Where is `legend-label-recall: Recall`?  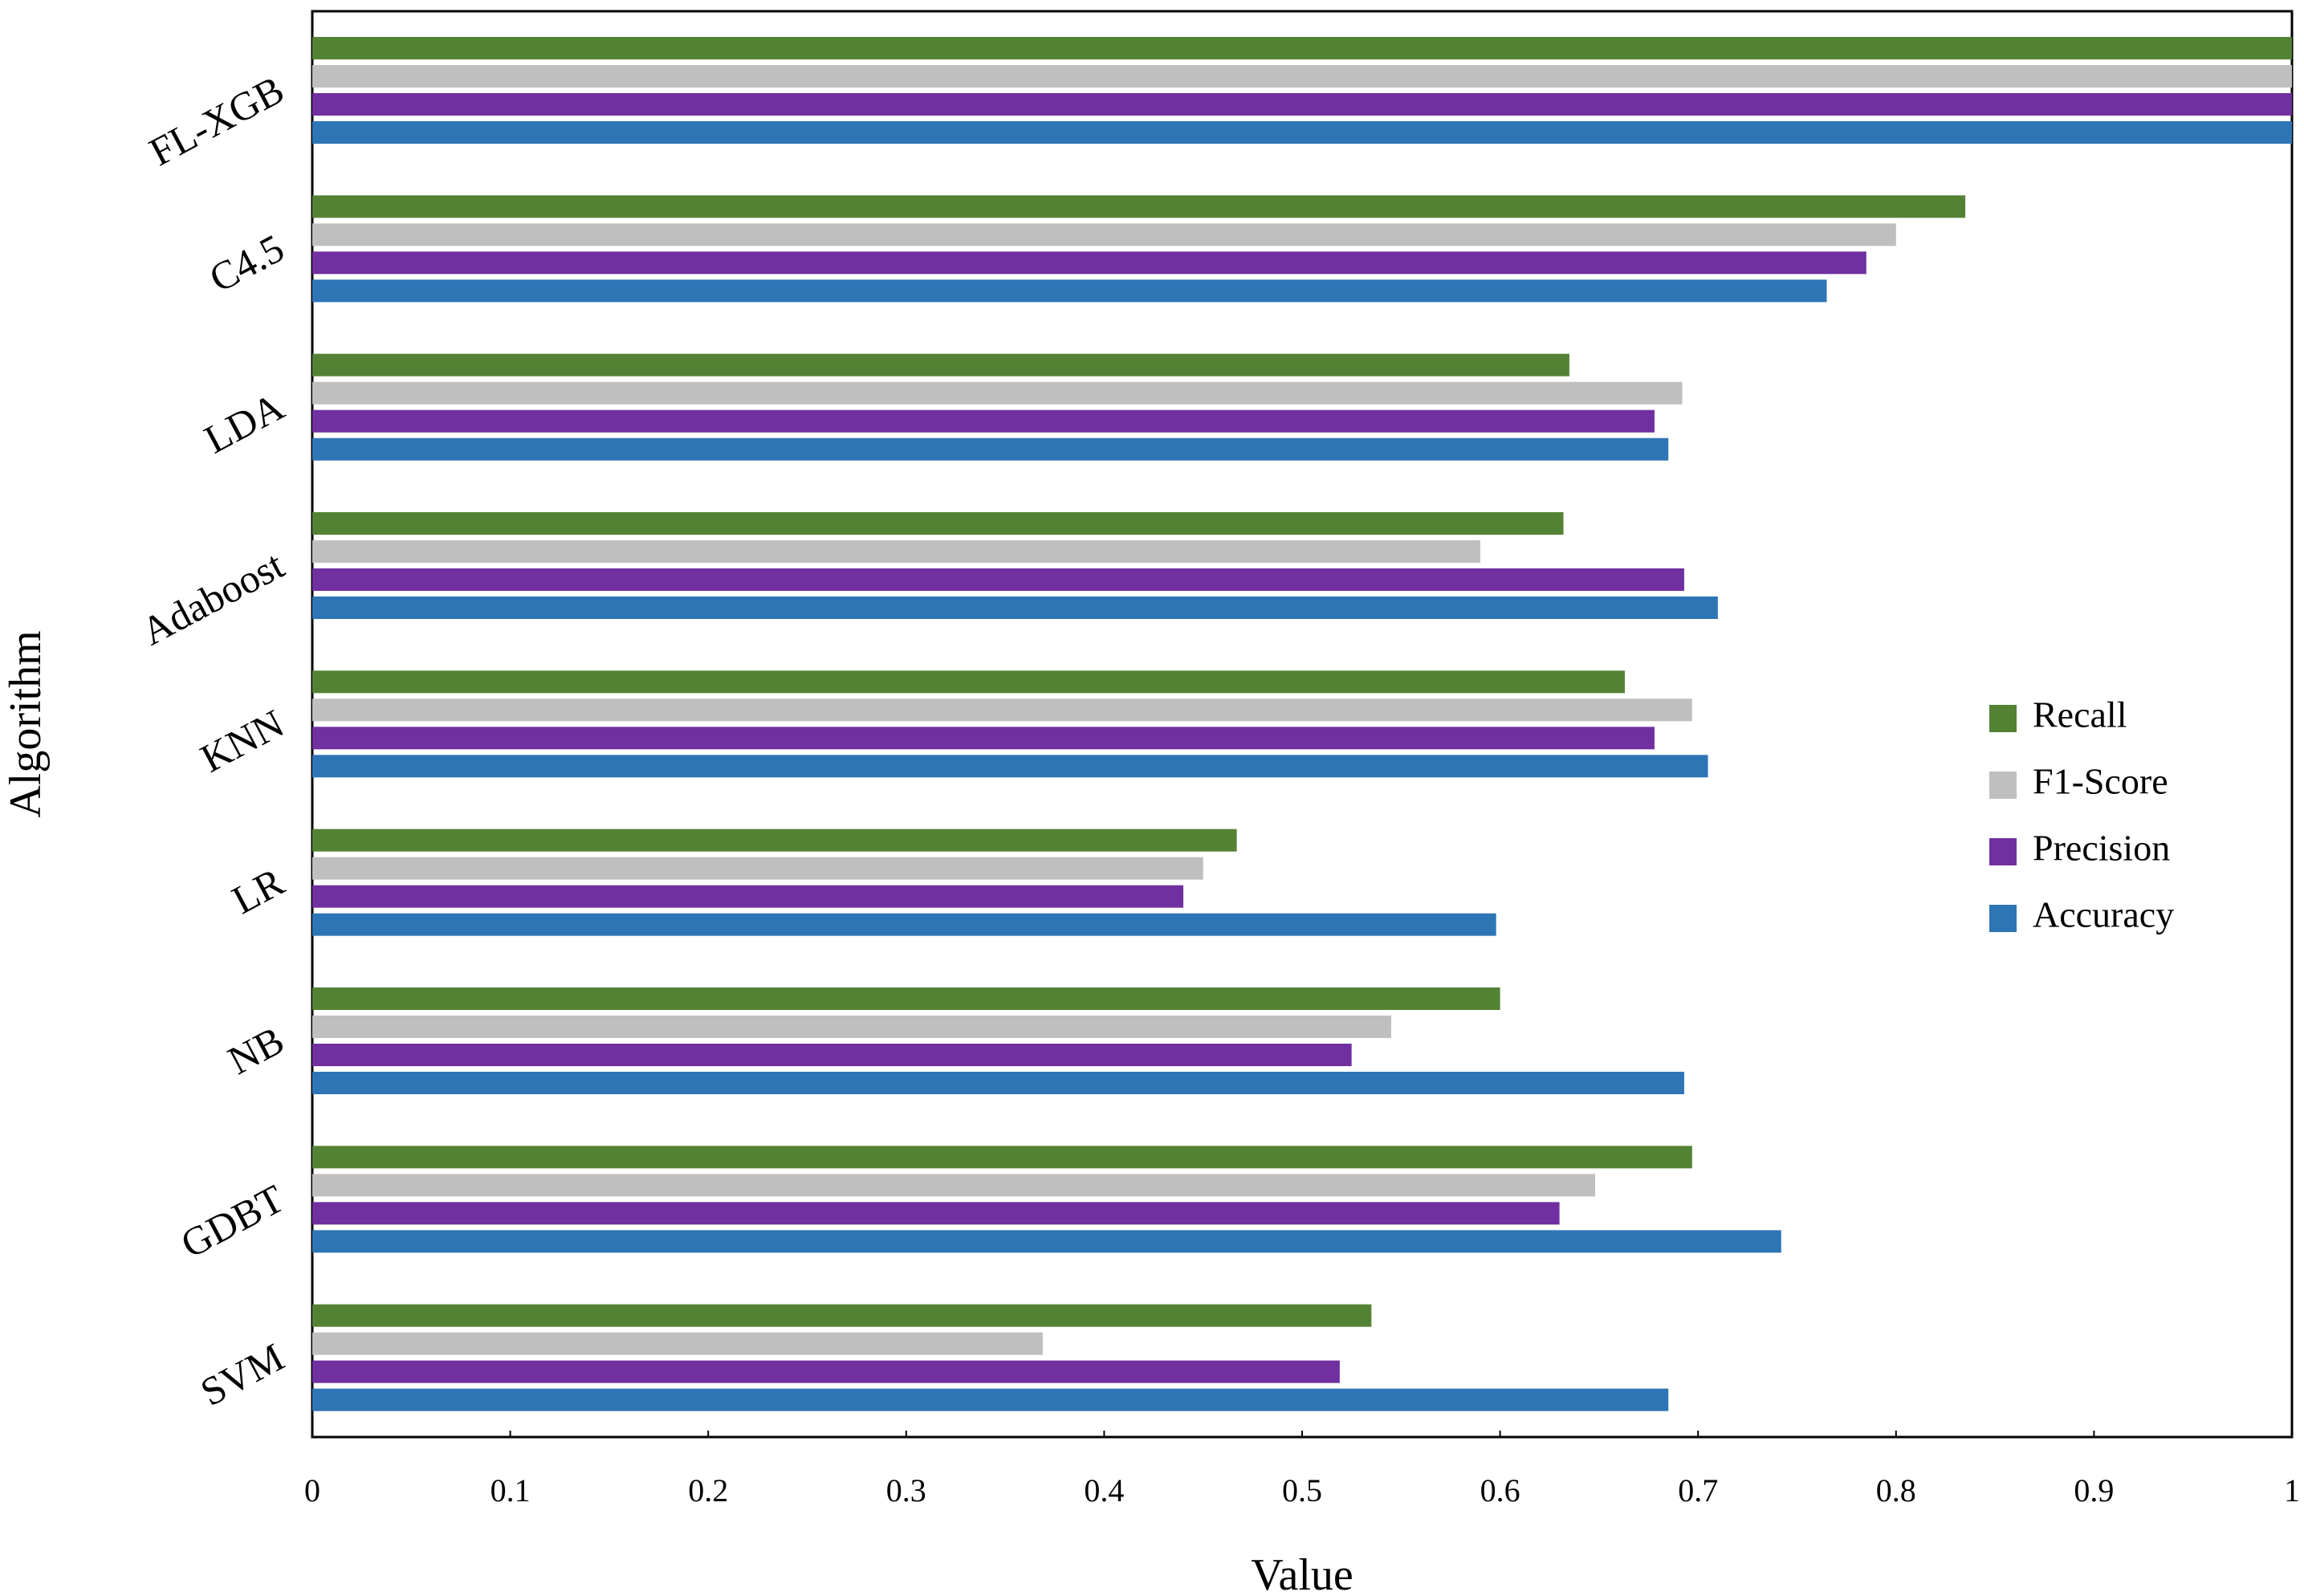 legend-label-recall: Recall is located at coordinates (2080, 714).